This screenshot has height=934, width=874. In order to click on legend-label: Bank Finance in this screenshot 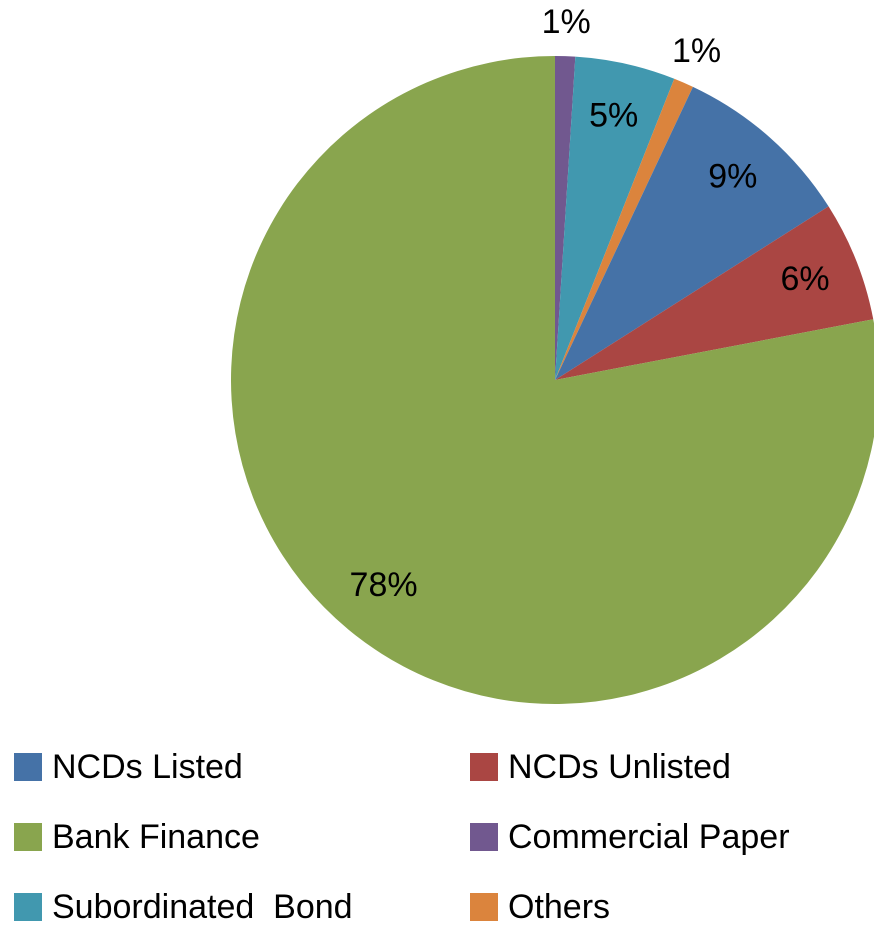, I will do `click(156, 837)`.